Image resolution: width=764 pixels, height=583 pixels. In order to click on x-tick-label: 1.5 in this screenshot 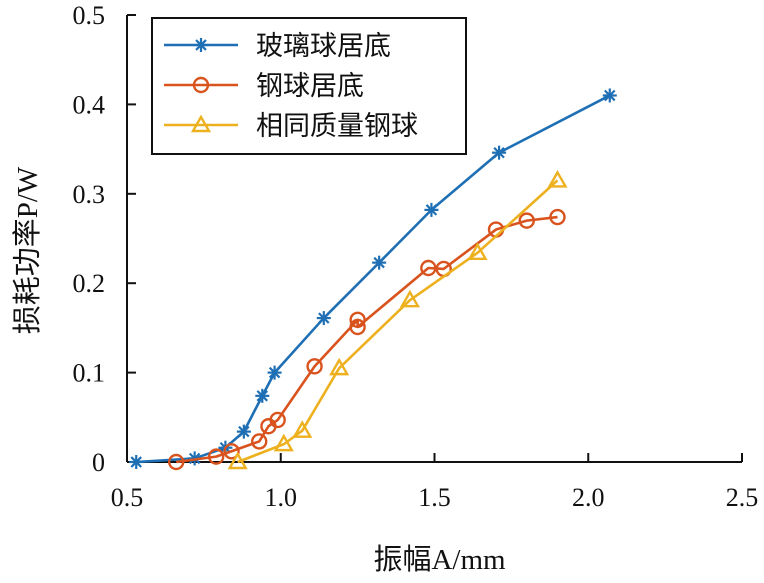, I will do `click(434, 497)`.